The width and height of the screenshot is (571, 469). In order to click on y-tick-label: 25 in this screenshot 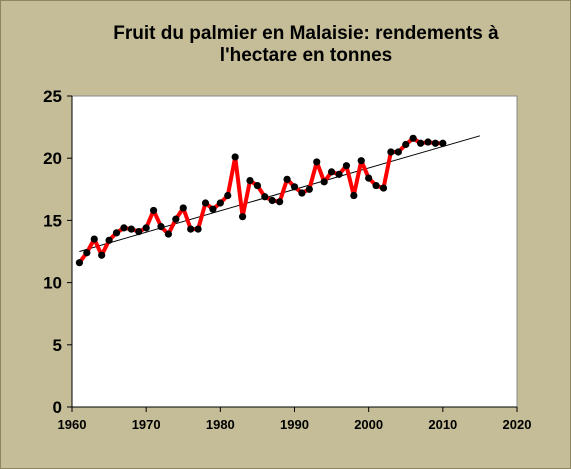, I will do `click(52, 96)`.